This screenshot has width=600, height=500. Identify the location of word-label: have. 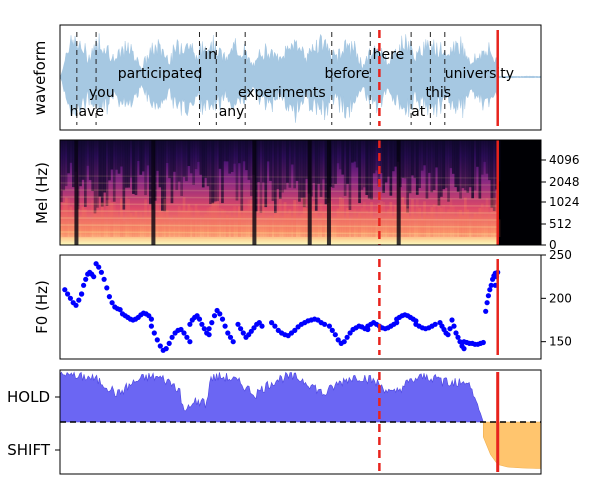
(87, 112).